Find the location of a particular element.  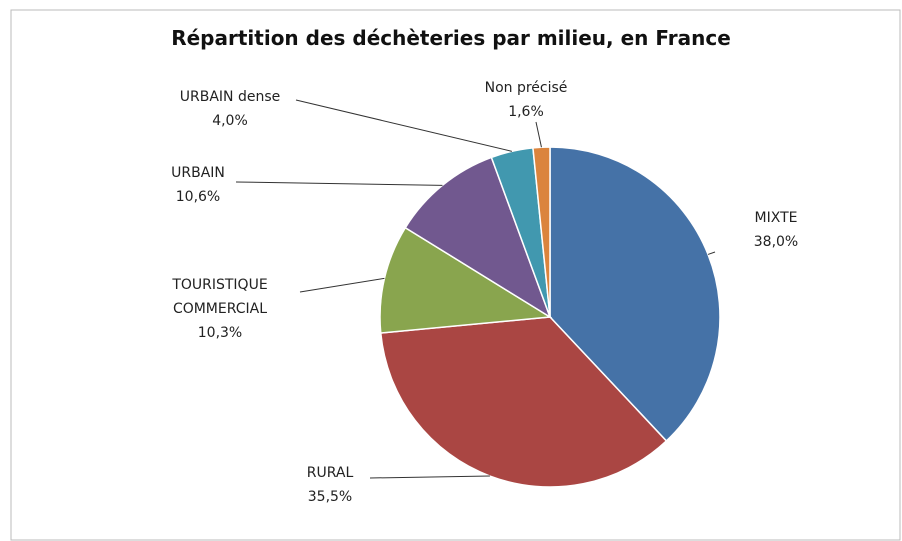

slice-label: TOURISTIQUE COMMERCIAL 10,3% is located at coordinates (220, 309).